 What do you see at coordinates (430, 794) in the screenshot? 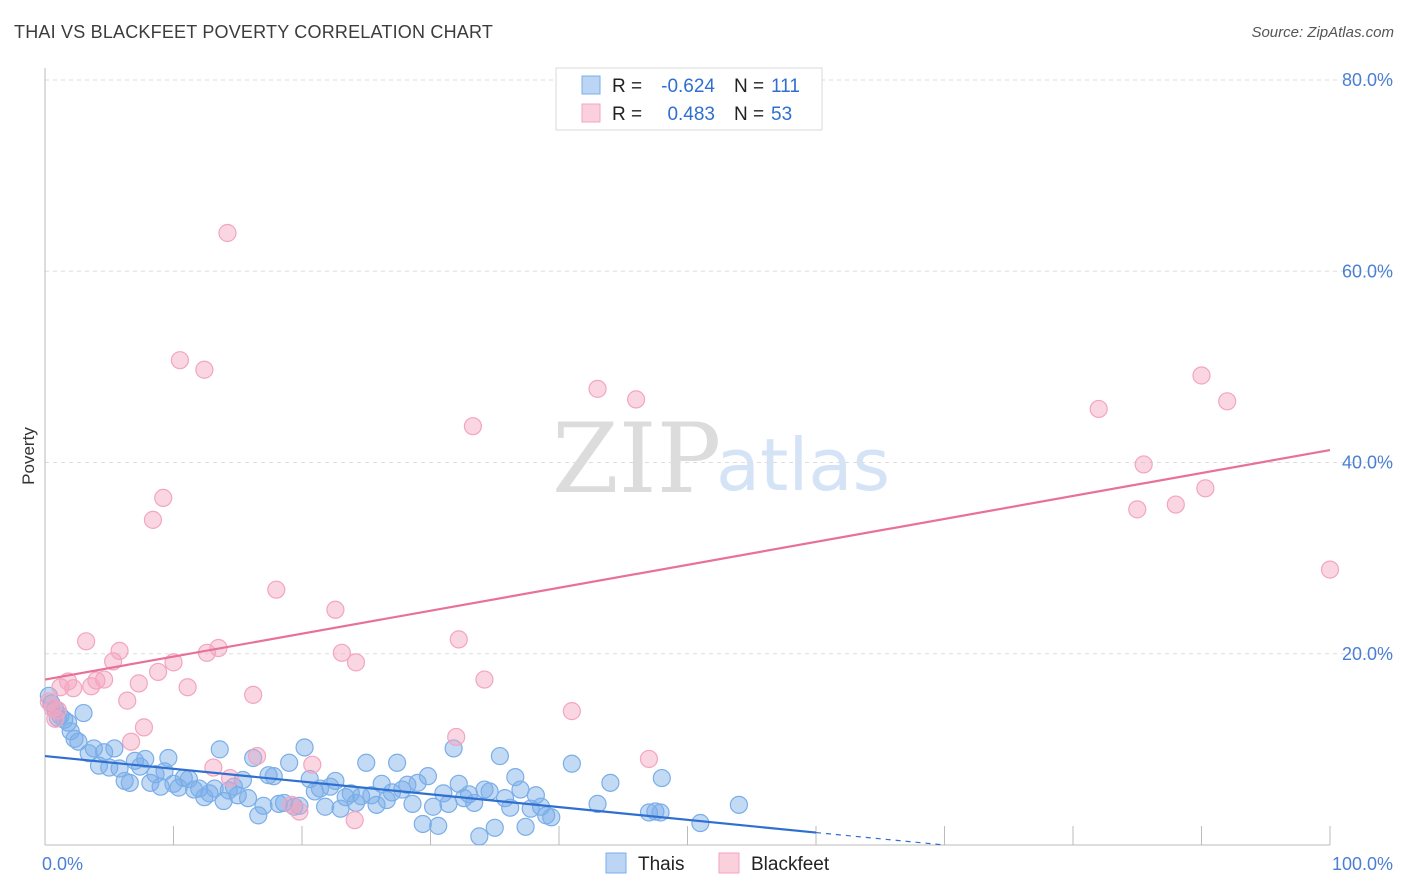
I see `thais-trendline` at bounding box center [430, 794].